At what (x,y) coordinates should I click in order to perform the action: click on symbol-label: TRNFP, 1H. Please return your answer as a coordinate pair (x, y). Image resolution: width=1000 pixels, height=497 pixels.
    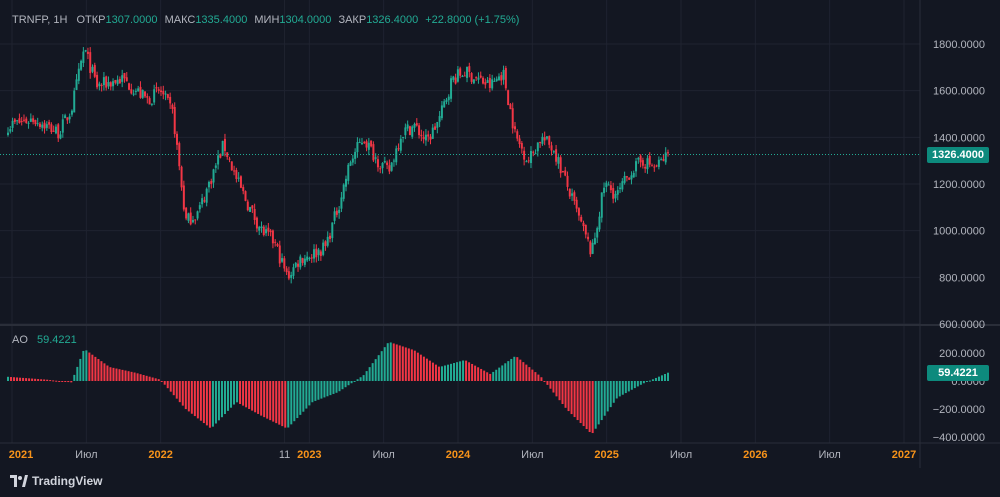
    Looking at the image, I should click on (40, 20).